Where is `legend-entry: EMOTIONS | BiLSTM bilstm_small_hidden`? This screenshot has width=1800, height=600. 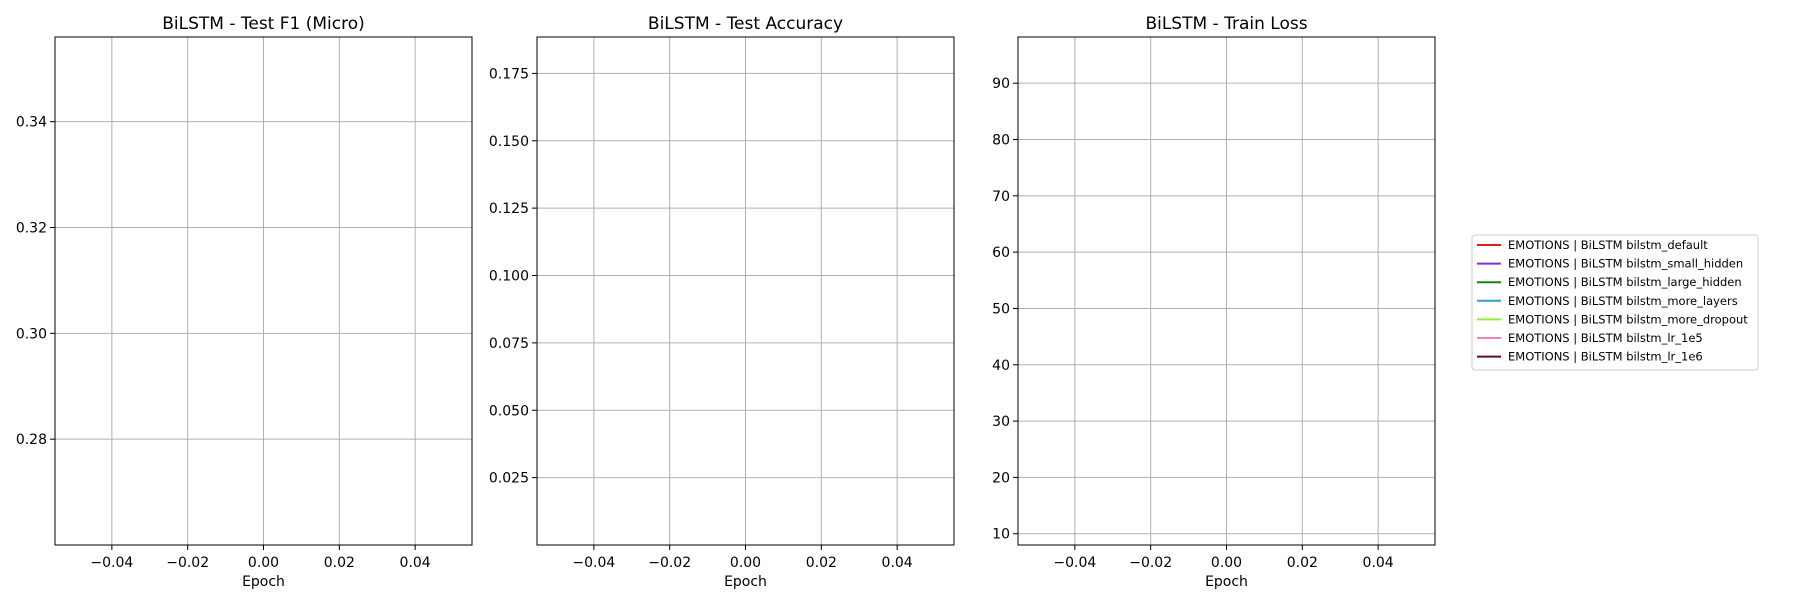
legend-entry: EMOTIONS | BiLSTM bilstm_small_hidden is located at coordinates (1610, 264).